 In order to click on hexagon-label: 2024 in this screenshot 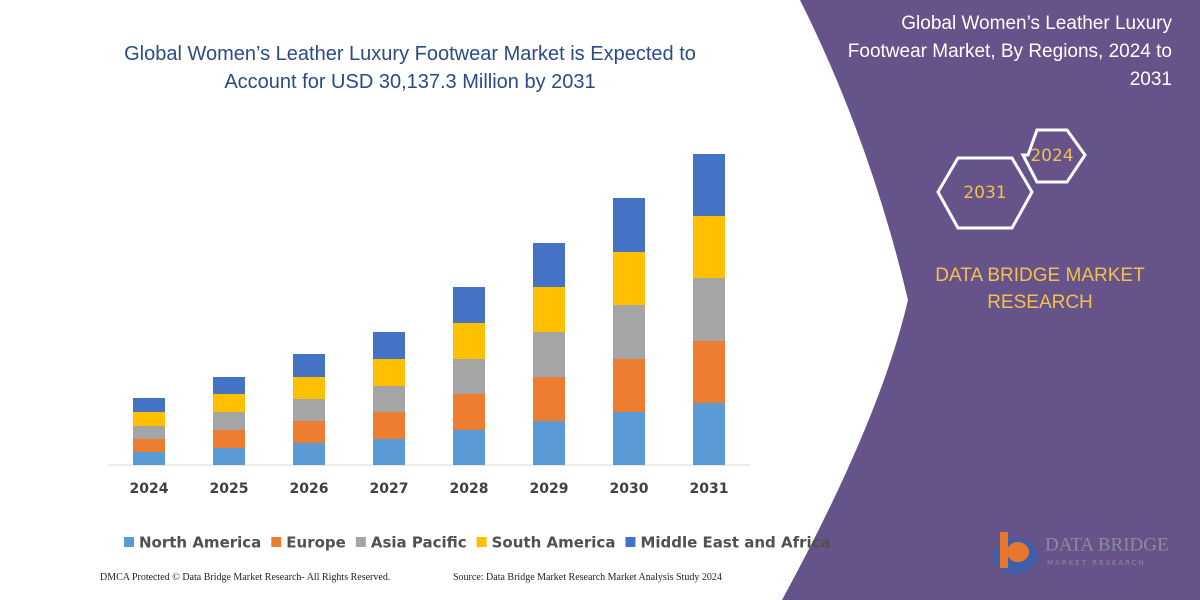, I will do `click(1051, 156)`.